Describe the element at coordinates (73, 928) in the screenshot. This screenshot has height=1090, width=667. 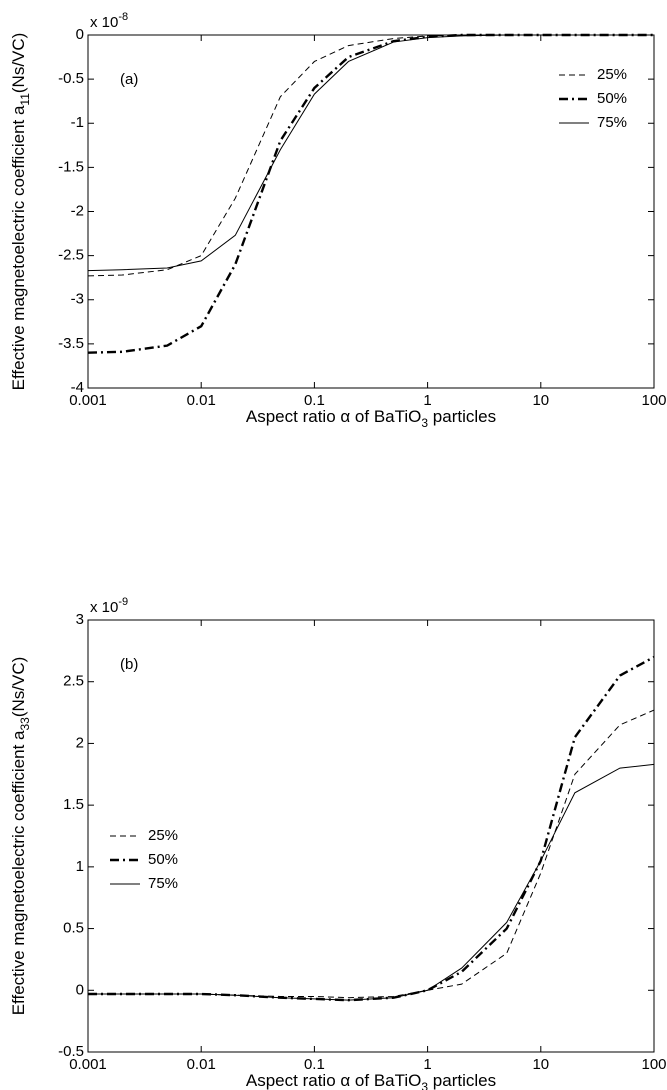
I see `y-tick-label: 0.5` at that location.